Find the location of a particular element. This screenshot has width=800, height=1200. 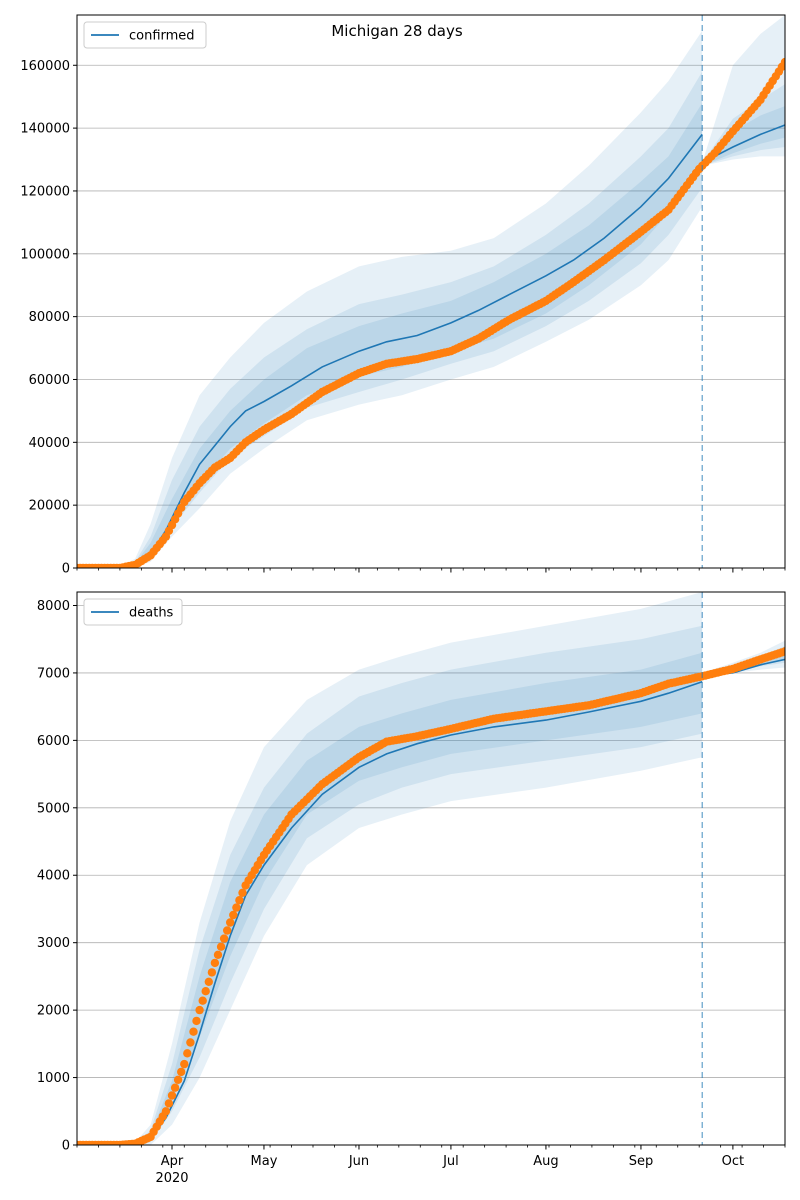

y-tick-label: 20000 is located at coordinates (49, 506).